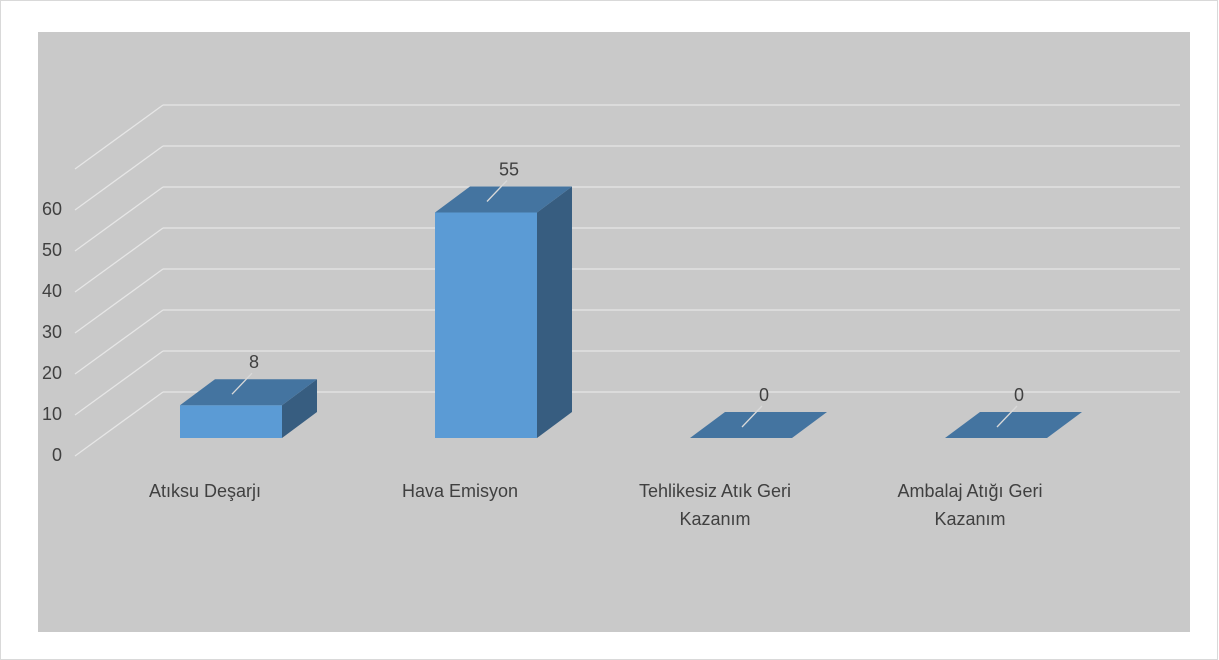 The width and height of the screenshot is (1219, 660). Describe the element at coordinates (254, 362) in the screenshot. I see `data-label: 8` at that location.